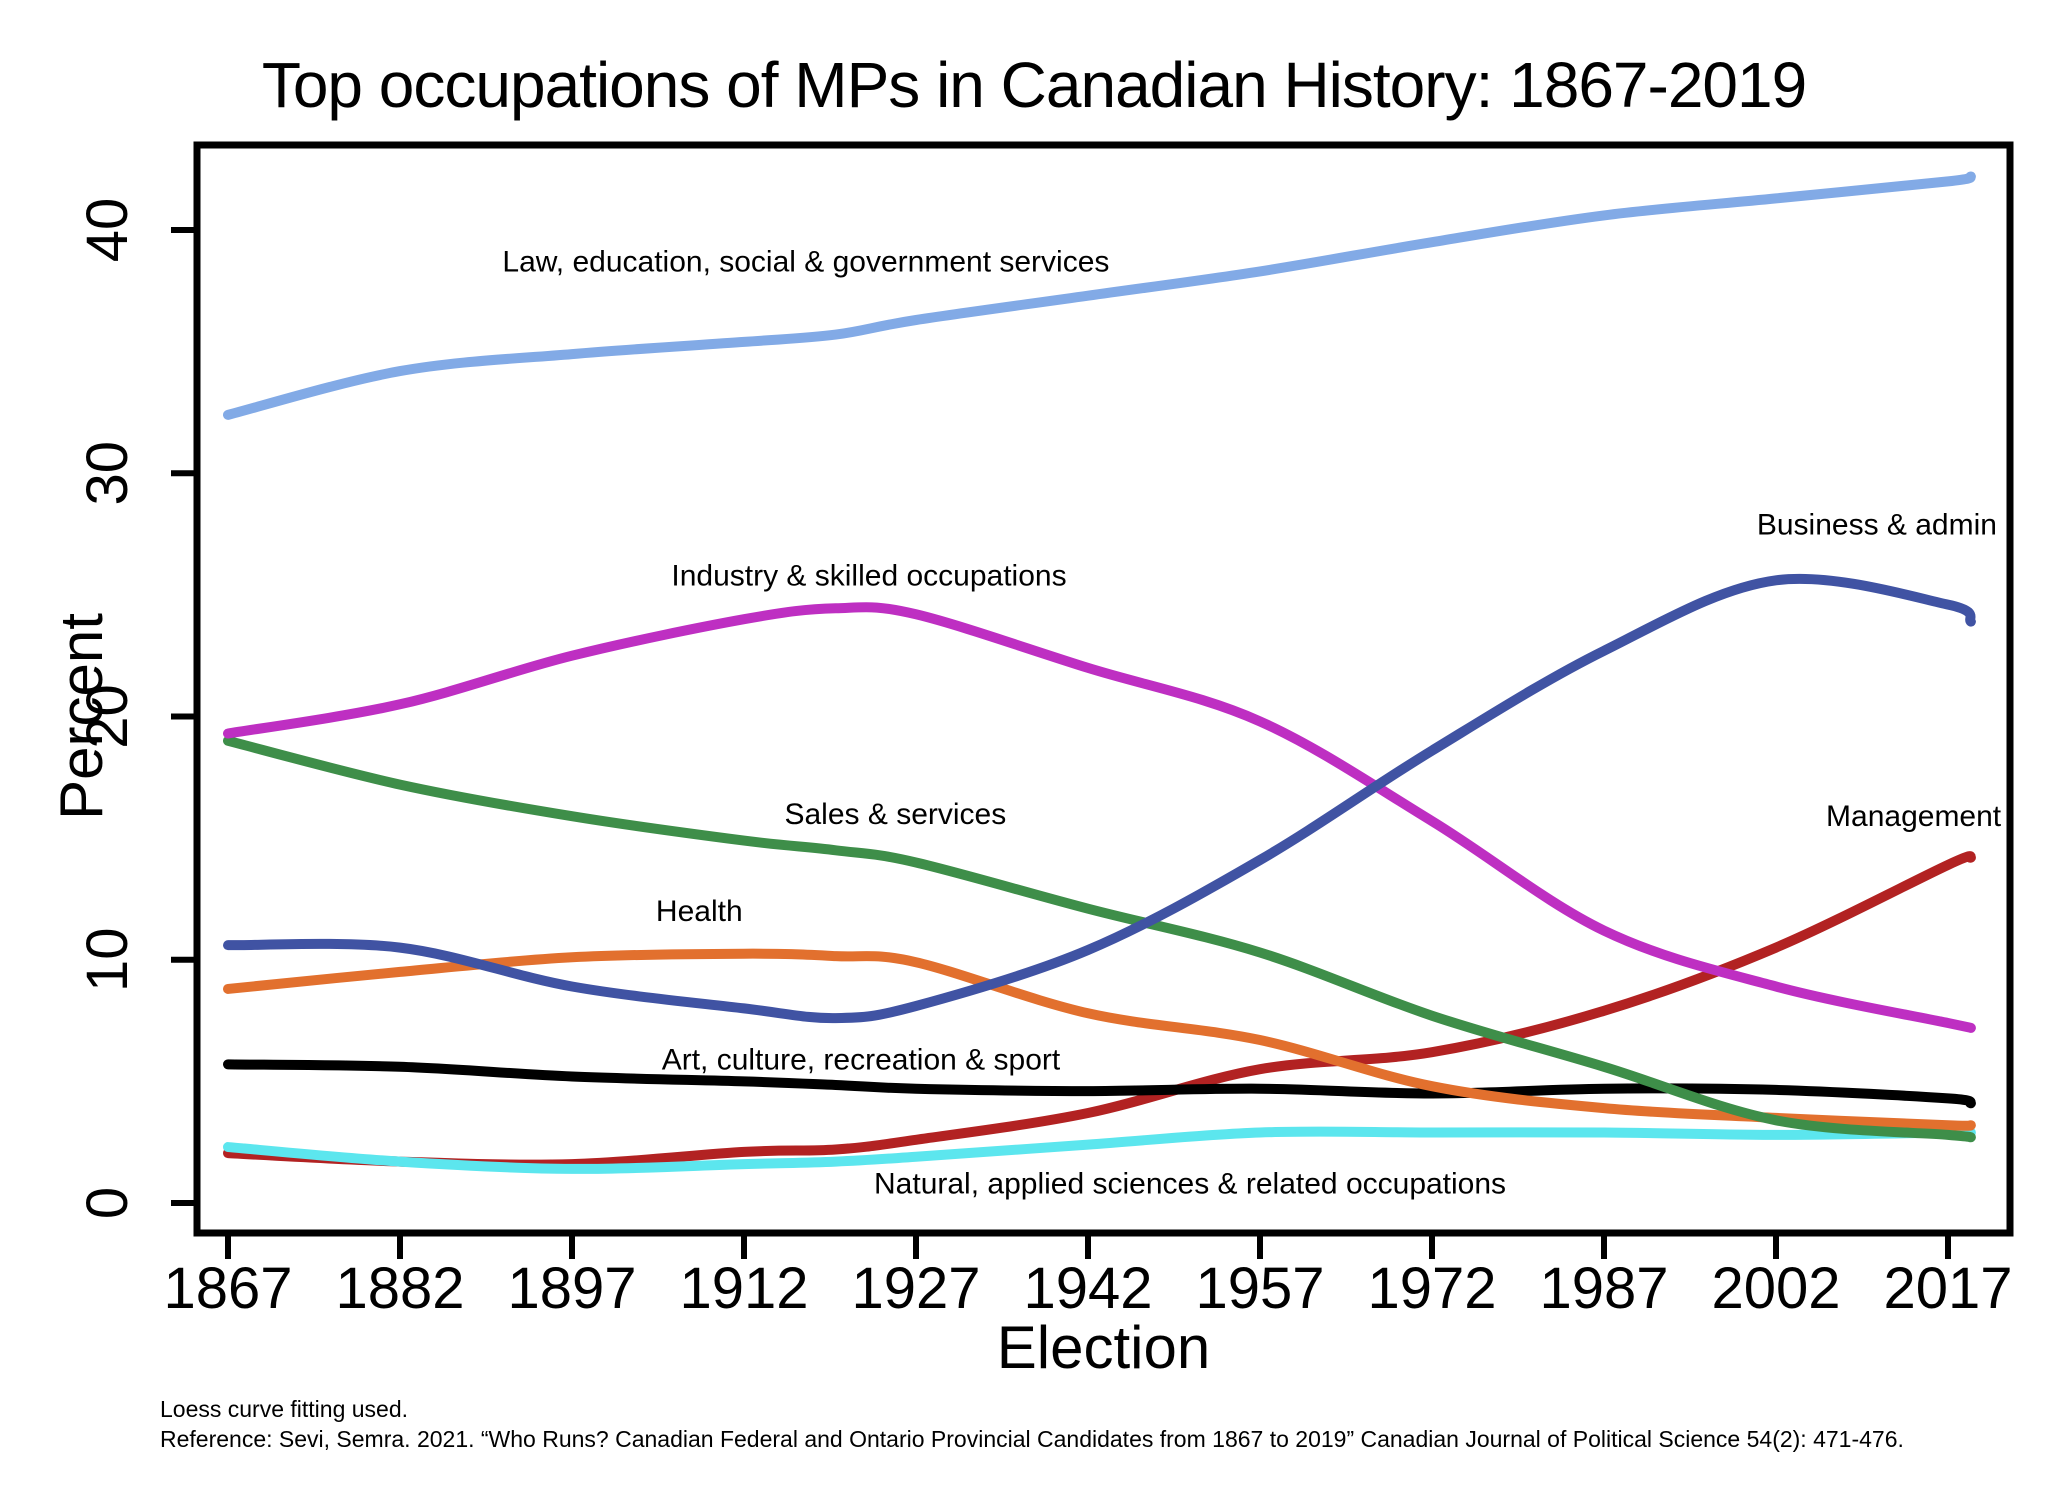  Describe the element at coordinates (1877, 524) in the screenshot. I see `series-annotation-label: Business & admin` at that location.